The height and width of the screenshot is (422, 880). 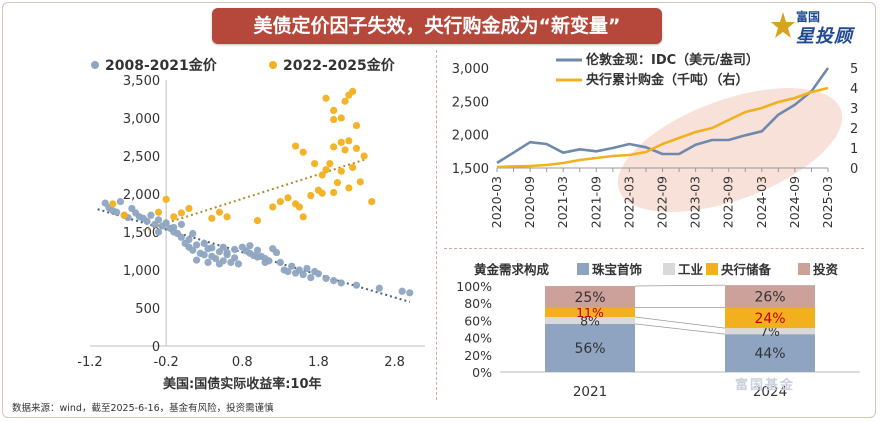 What do you see at coordinates (854, 109) in the screenshot?
I see `line-y-right-tick-label: 3` at bounding box center [854, 109].